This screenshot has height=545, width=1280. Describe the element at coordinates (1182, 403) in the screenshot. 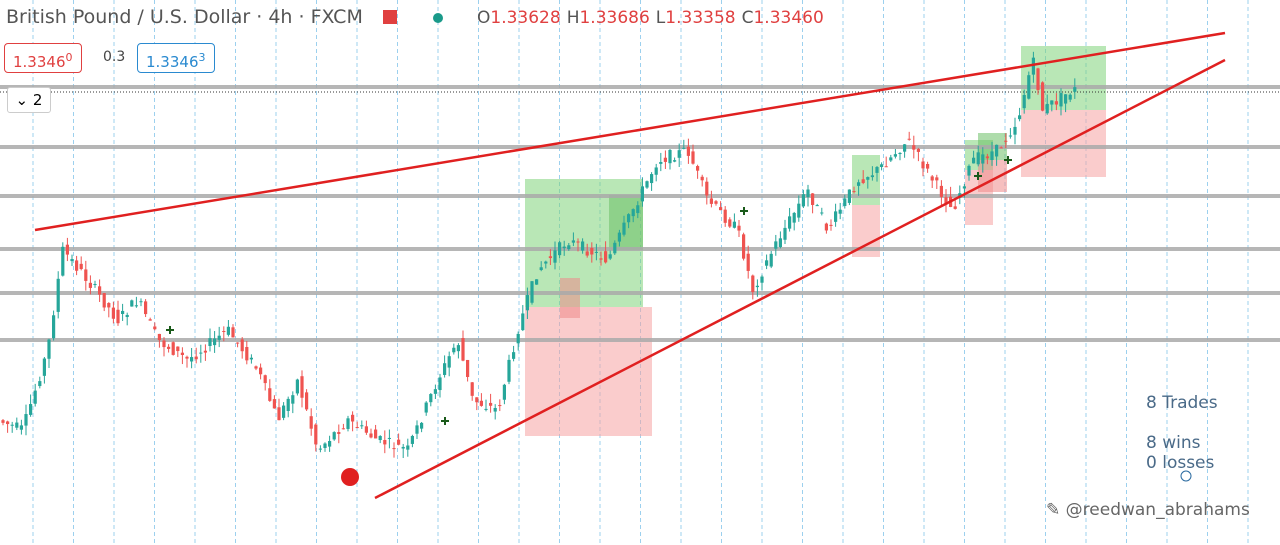

I see `trades-count: 8 Trades` at that location.